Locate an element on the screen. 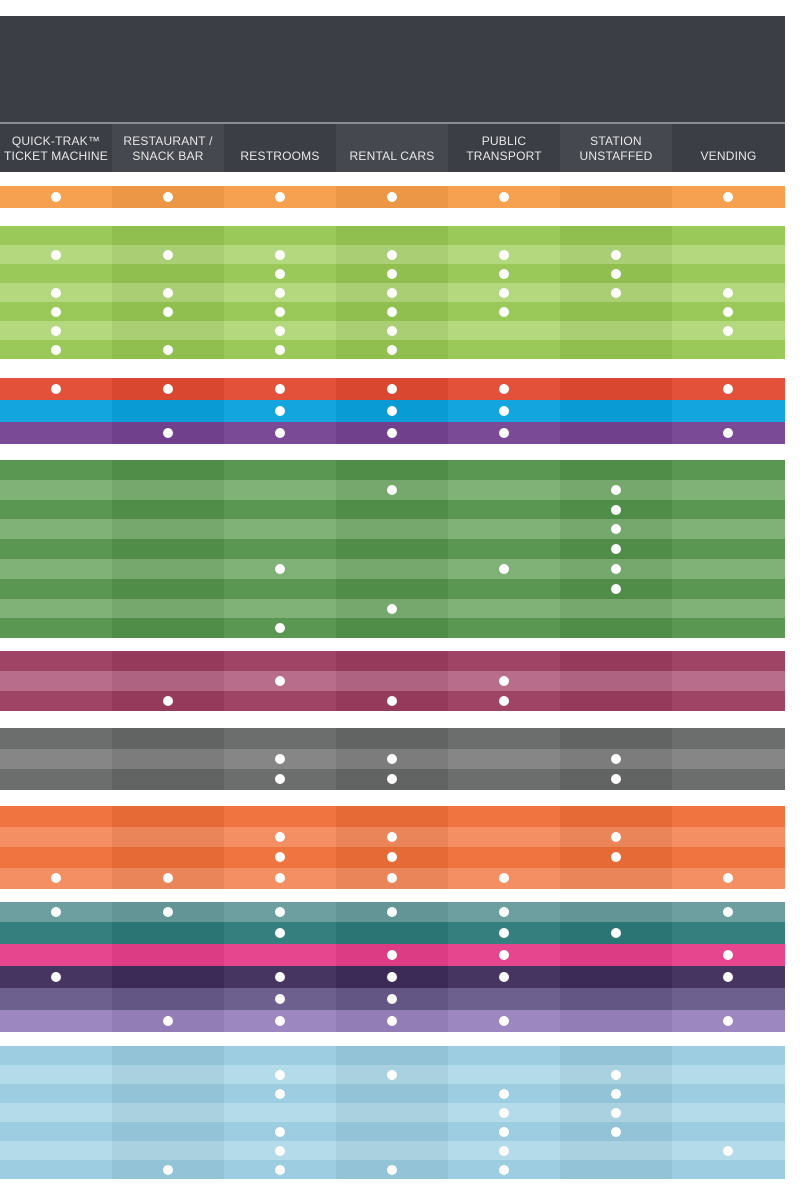 This screenshot has height=1200, width=800. column-header-label: STATION UNSTAFFED is located at coordinates (616, 148).